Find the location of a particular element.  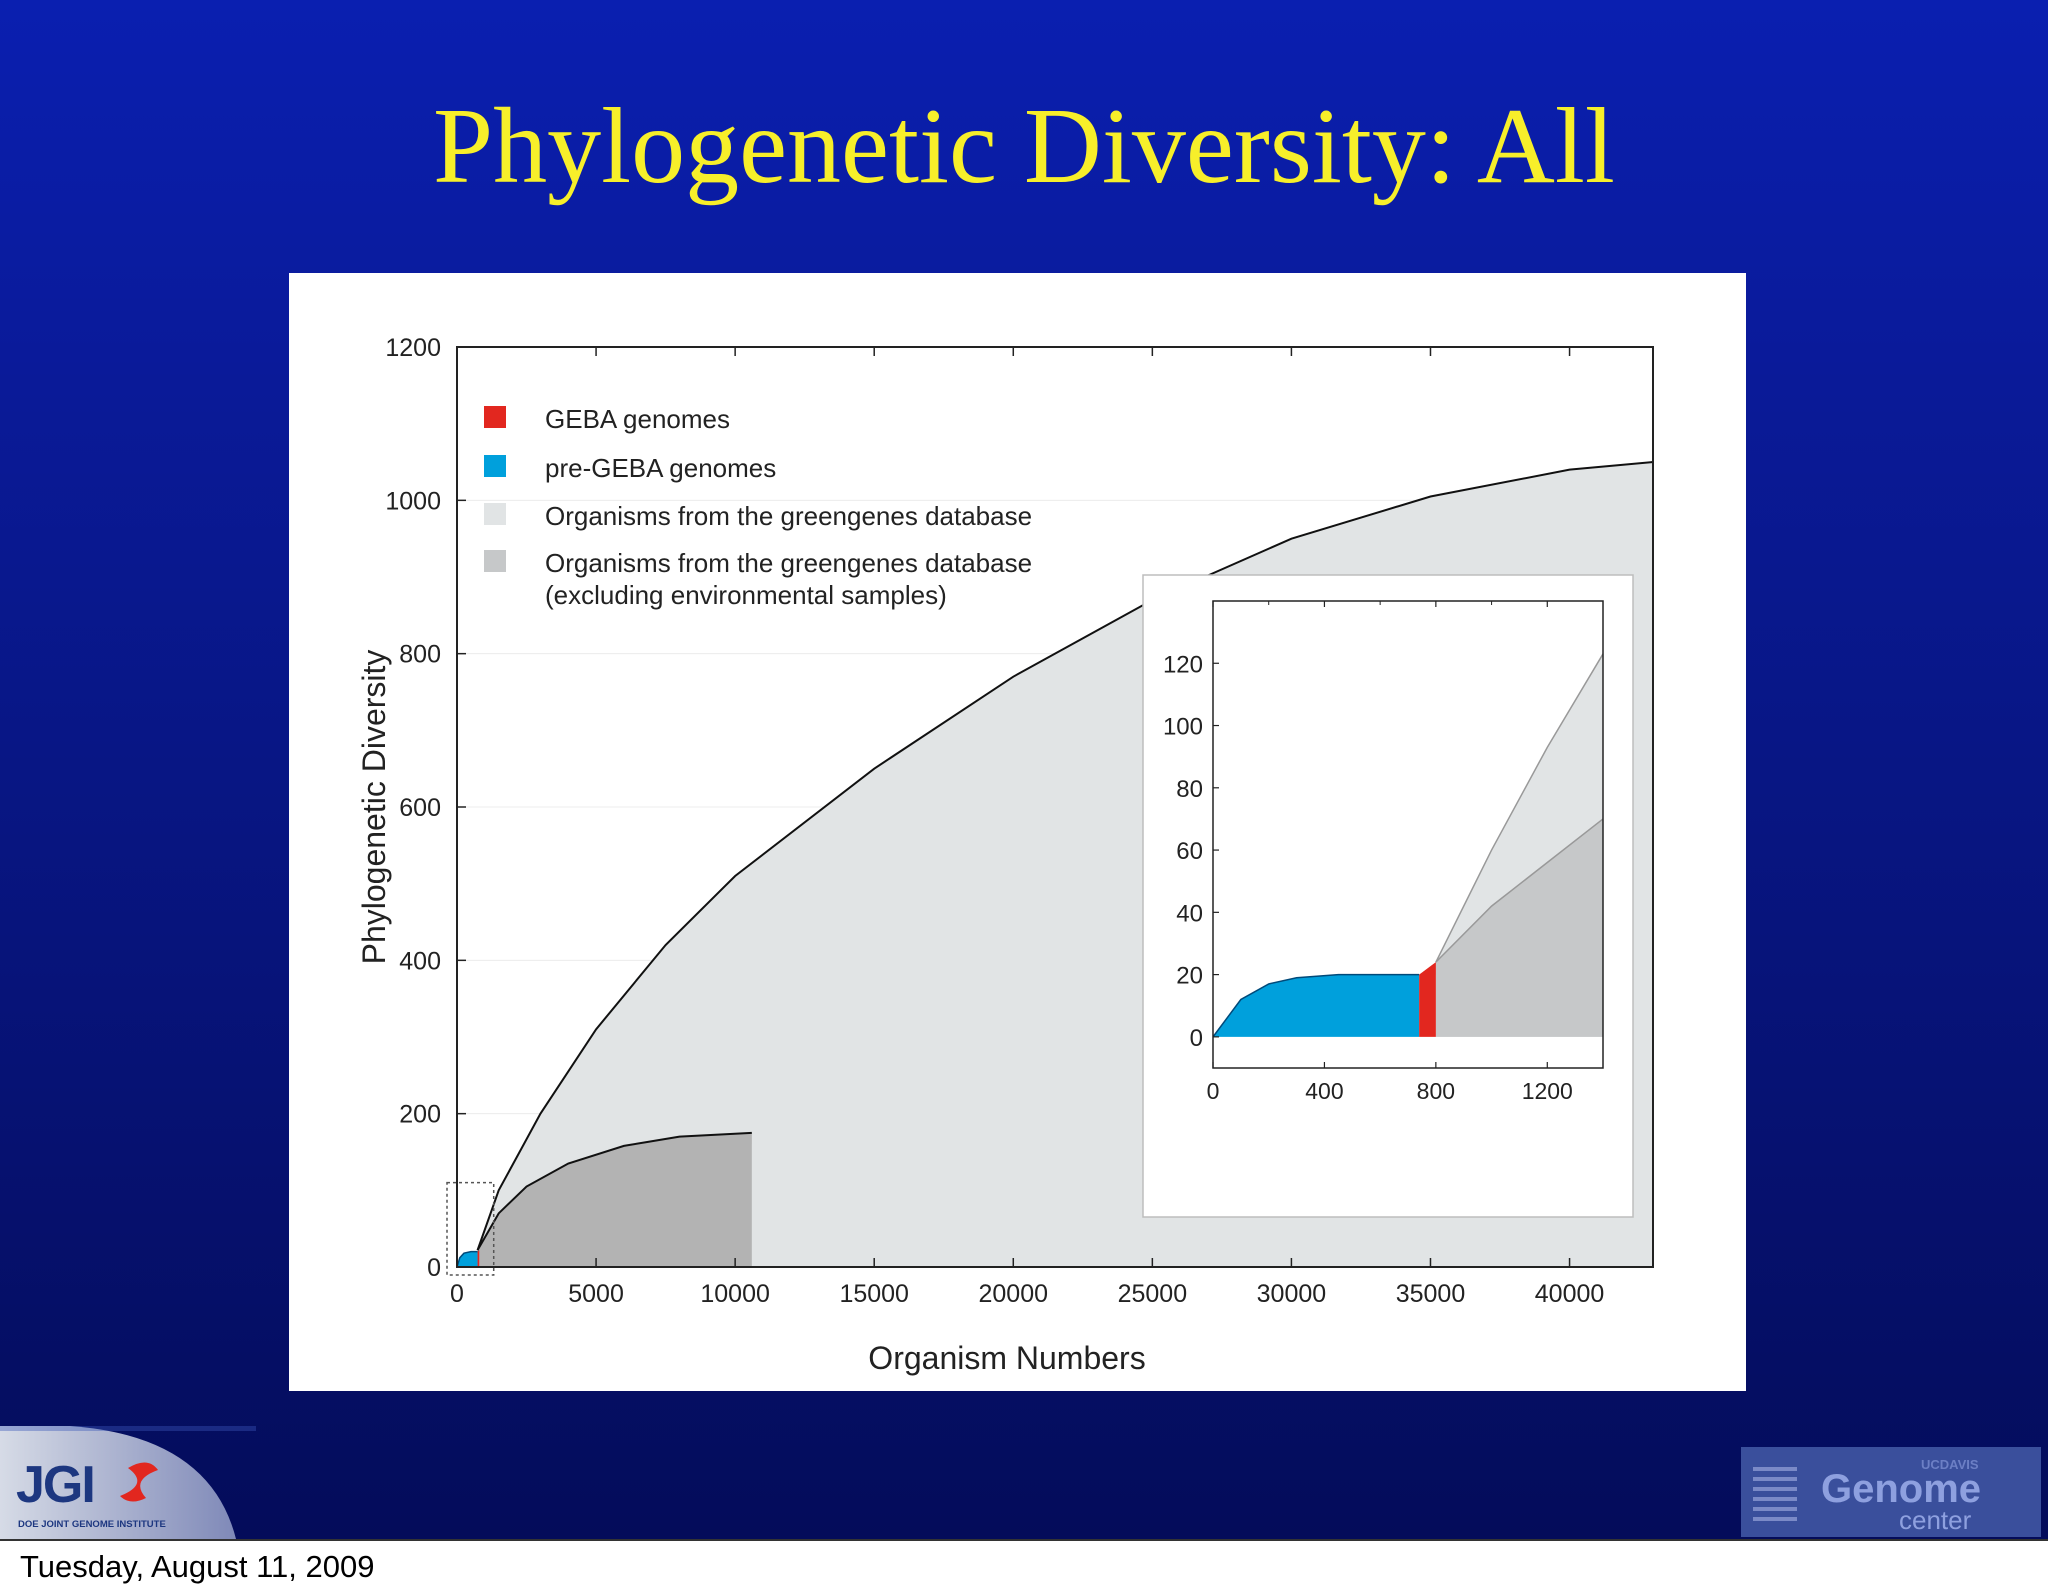

slide-title: Phylogenetic Diversity: All is located at coordinates (1024, 146).